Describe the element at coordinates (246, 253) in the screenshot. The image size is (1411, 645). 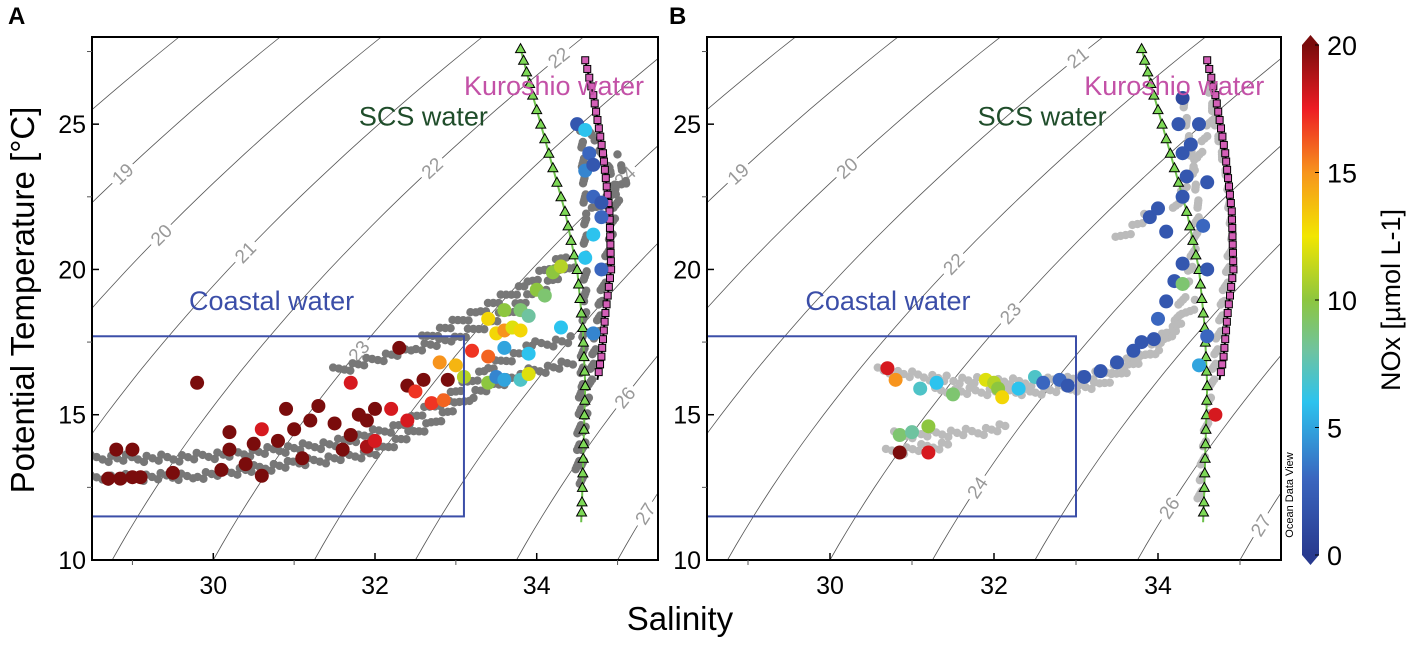
I see `isopycnal-label: 21` at that location.